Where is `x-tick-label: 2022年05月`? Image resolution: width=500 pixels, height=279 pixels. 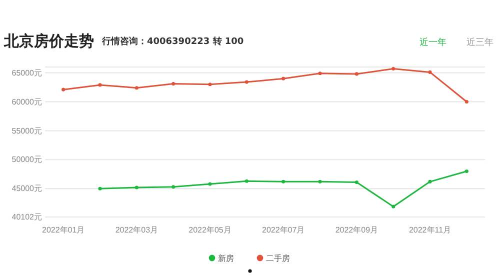
x-tick-label: 2022年05月 is located at coordinates (210, 230).